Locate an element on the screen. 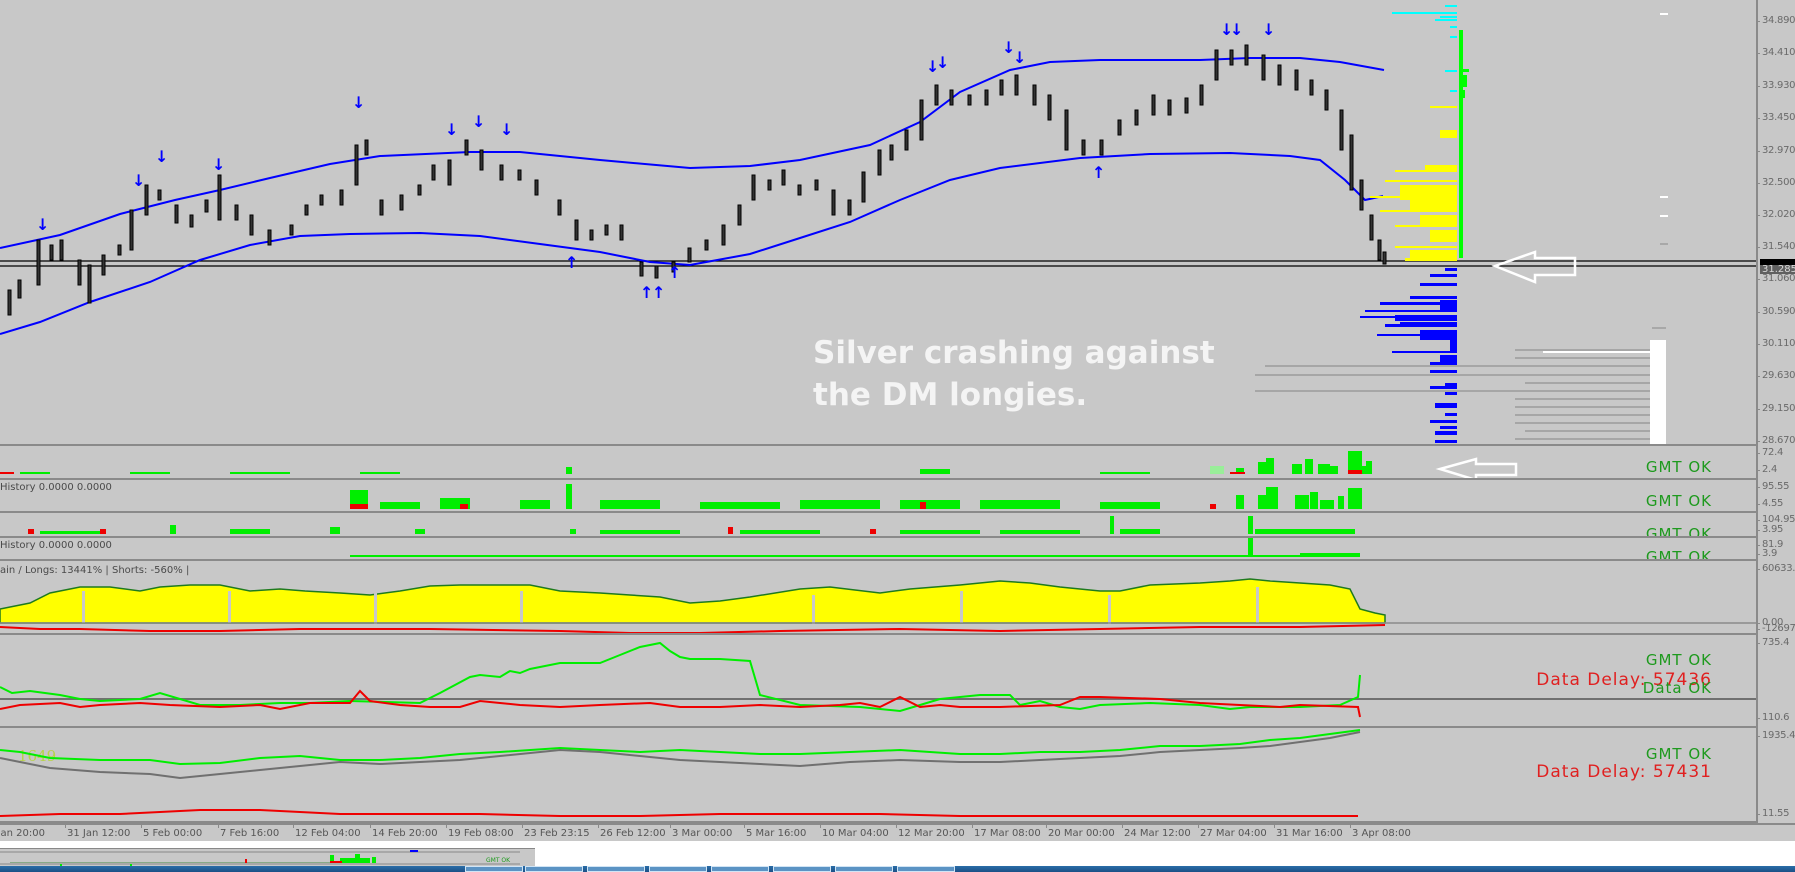 The height and width of the screenshot is (872, 1795). time-label: 23 Feb 23:15 is located at coordinates (556, 831).